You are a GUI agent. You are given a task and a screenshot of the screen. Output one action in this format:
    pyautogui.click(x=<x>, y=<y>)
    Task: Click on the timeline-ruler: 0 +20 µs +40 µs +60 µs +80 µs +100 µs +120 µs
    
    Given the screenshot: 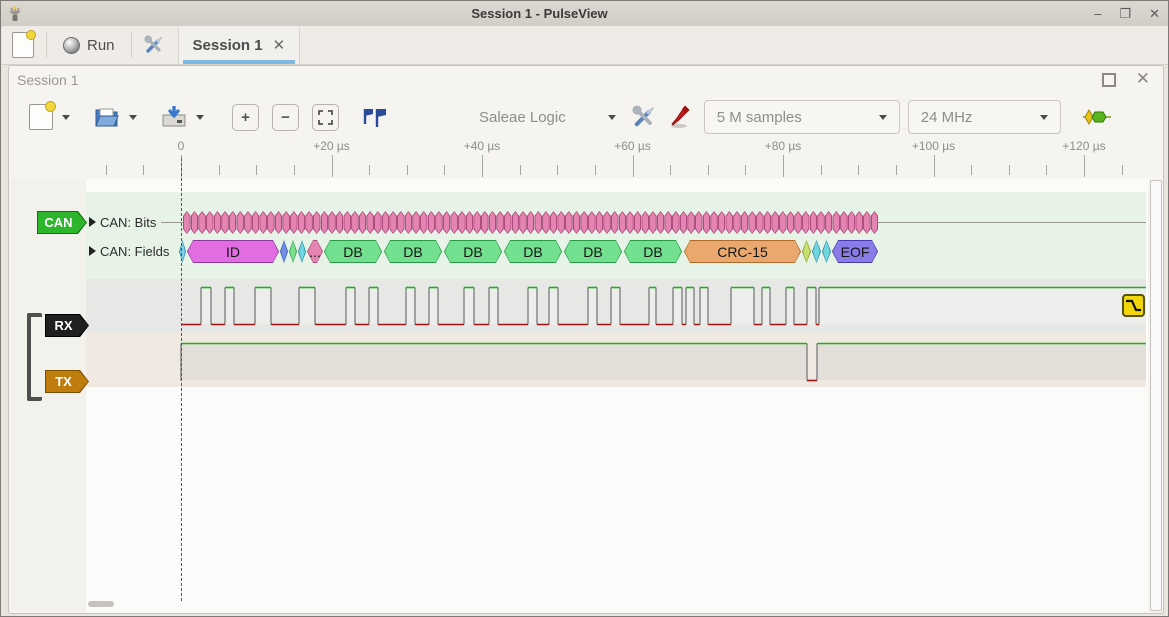 What is the action you would take?
    pyautogui.click(x=574, y=159)
    